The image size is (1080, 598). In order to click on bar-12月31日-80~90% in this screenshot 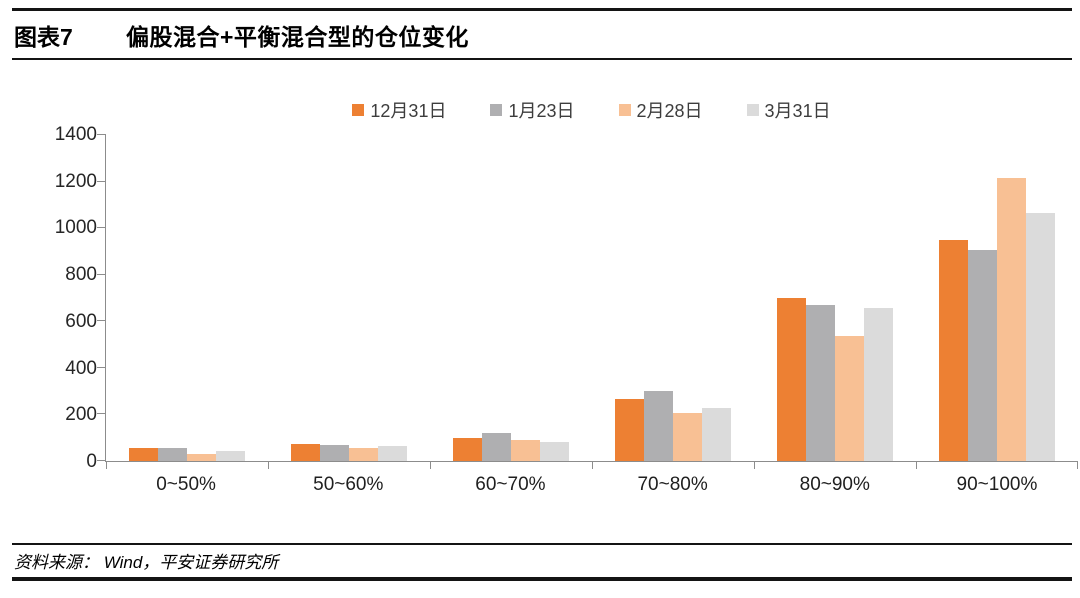, I will do `click(791, 379)`.